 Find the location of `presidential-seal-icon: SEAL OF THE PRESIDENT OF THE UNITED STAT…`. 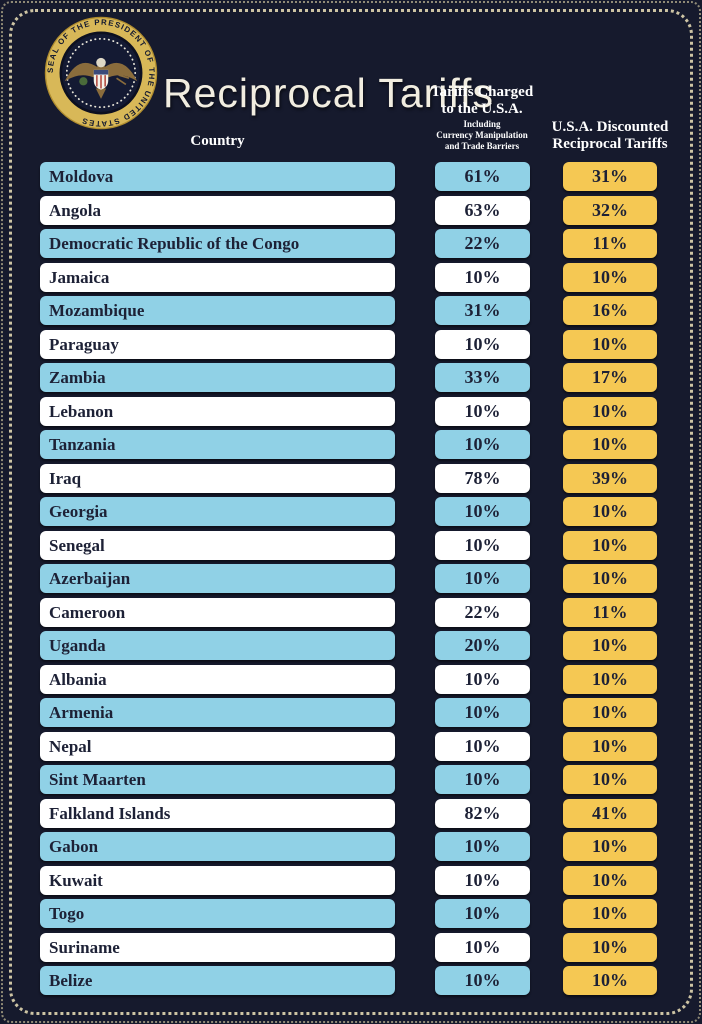

presidential-seal-icon: SEAL OF THE PRESIDENT OF THE UNITED STAT… is located at coordinates (101, 73).